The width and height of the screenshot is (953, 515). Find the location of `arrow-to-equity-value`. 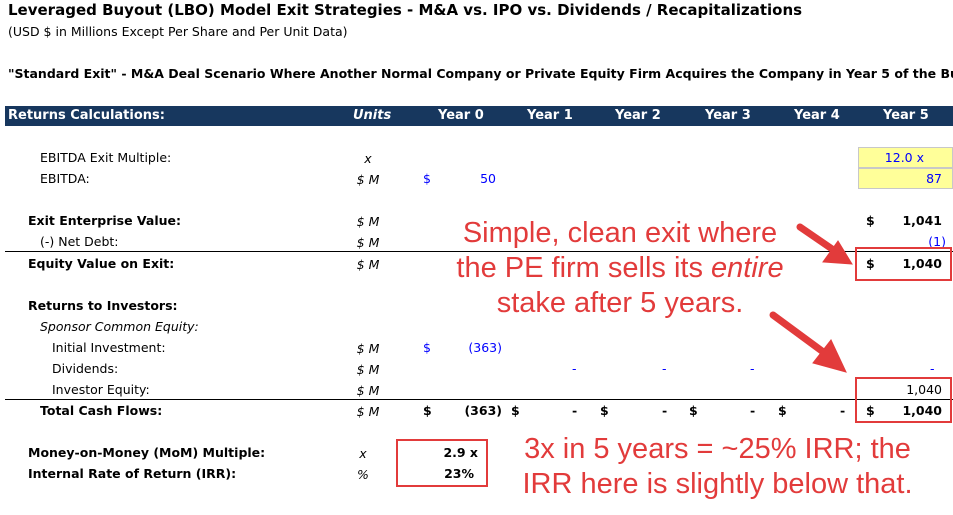

arrow-to-equity-value is located at coordinates (824, 244).